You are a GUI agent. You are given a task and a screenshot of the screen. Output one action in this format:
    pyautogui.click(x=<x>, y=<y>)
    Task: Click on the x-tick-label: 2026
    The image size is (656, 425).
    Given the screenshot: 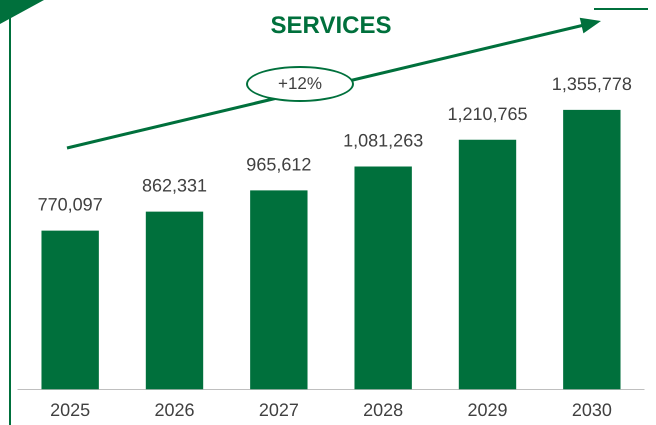 What is the action you would take?
    pyautogui.click(x=174, y=410)
    